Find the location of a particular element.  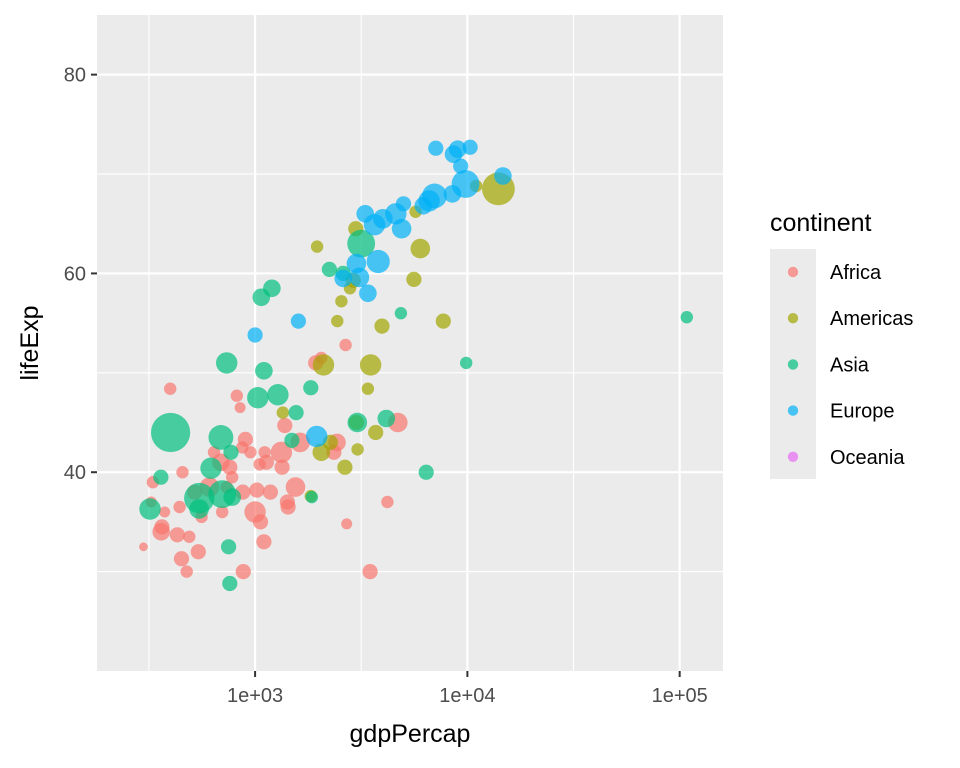

x-axis-title: gdpPercap is located at coordinates (410, 734).